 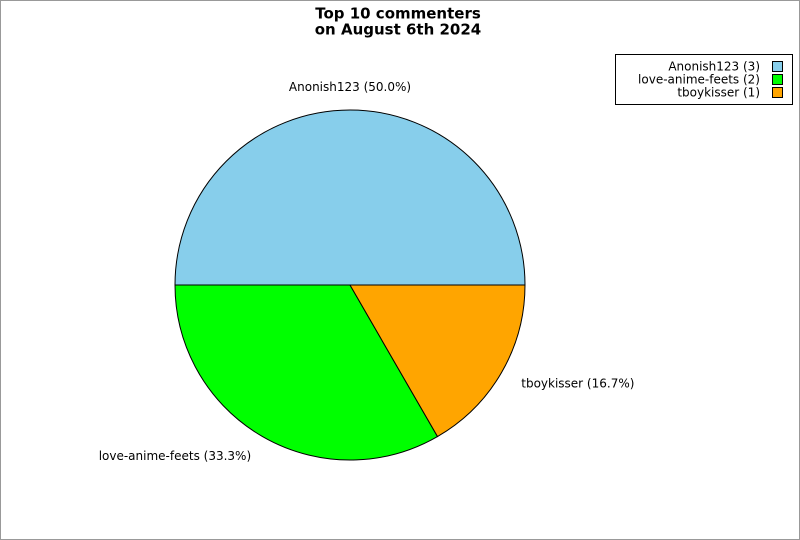 I want to click on chart-title: on August 6th 2024, so click(x=398, y=30).